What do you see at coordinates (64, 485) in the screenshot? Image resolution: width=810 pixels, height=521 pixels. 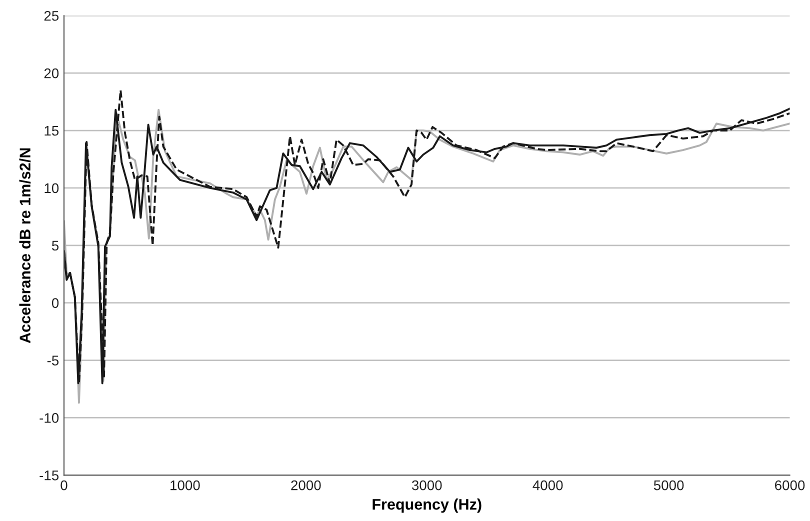 I see `x-tick-label: 0` at bounding box center [64, 485].